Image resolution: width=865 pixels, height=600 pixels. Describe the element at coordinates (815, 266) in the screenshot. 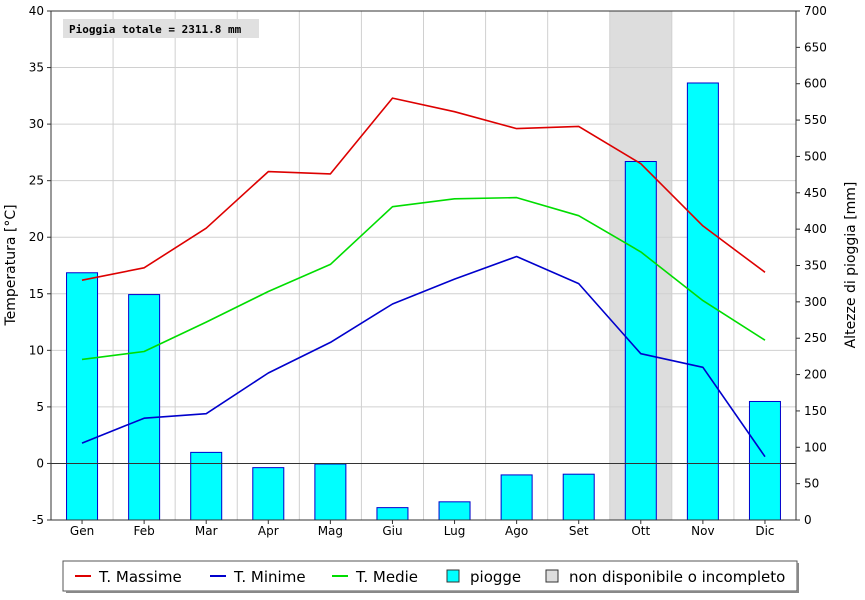

I see `y-right-tick-label: 350` at that location.